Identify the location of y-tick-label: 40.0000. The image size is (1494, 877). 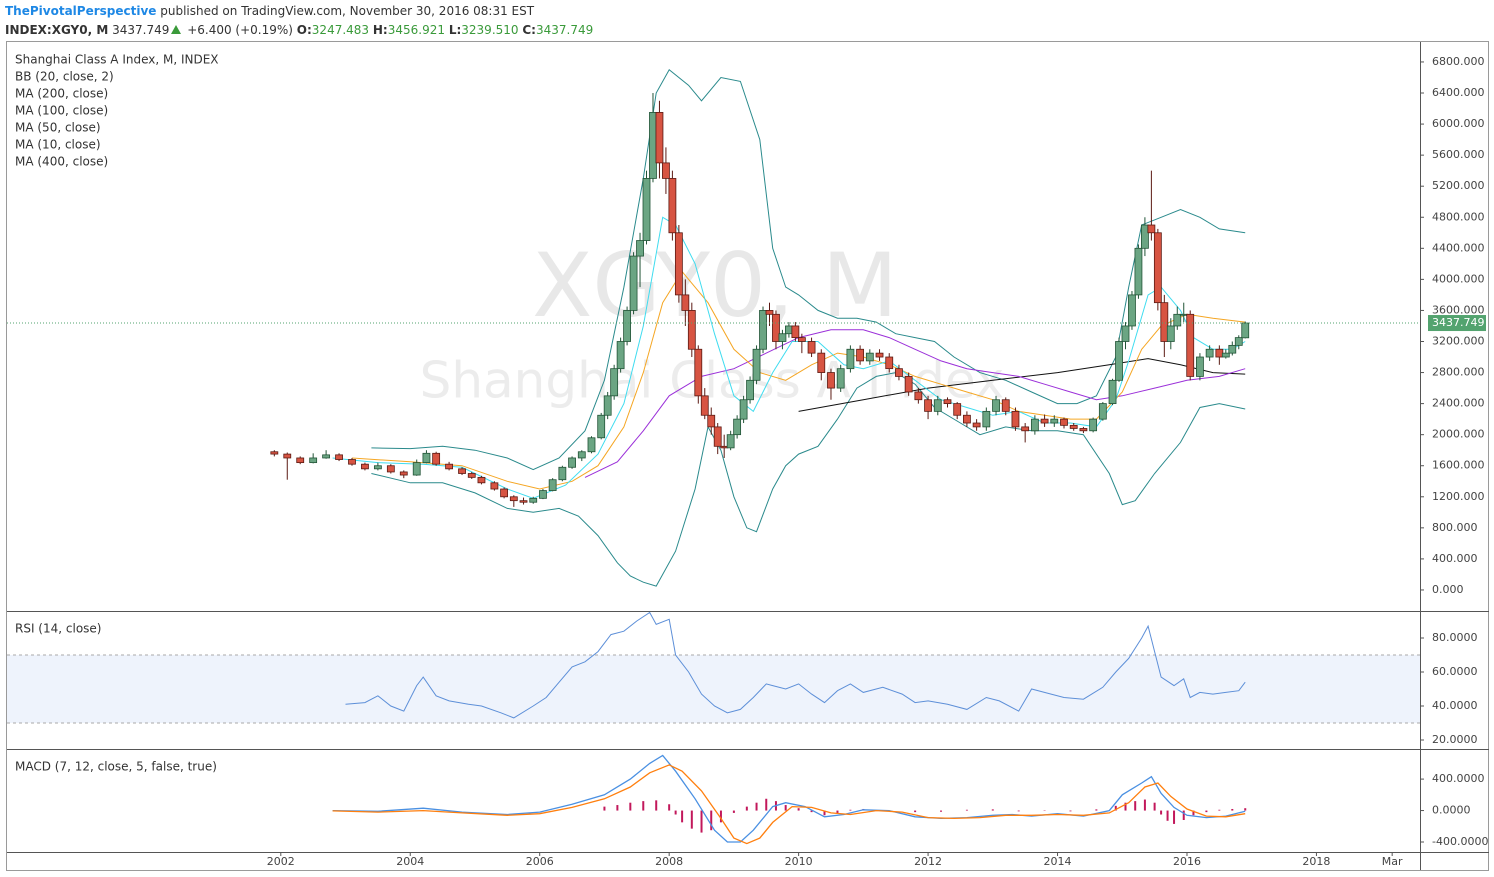
(1455, 705).